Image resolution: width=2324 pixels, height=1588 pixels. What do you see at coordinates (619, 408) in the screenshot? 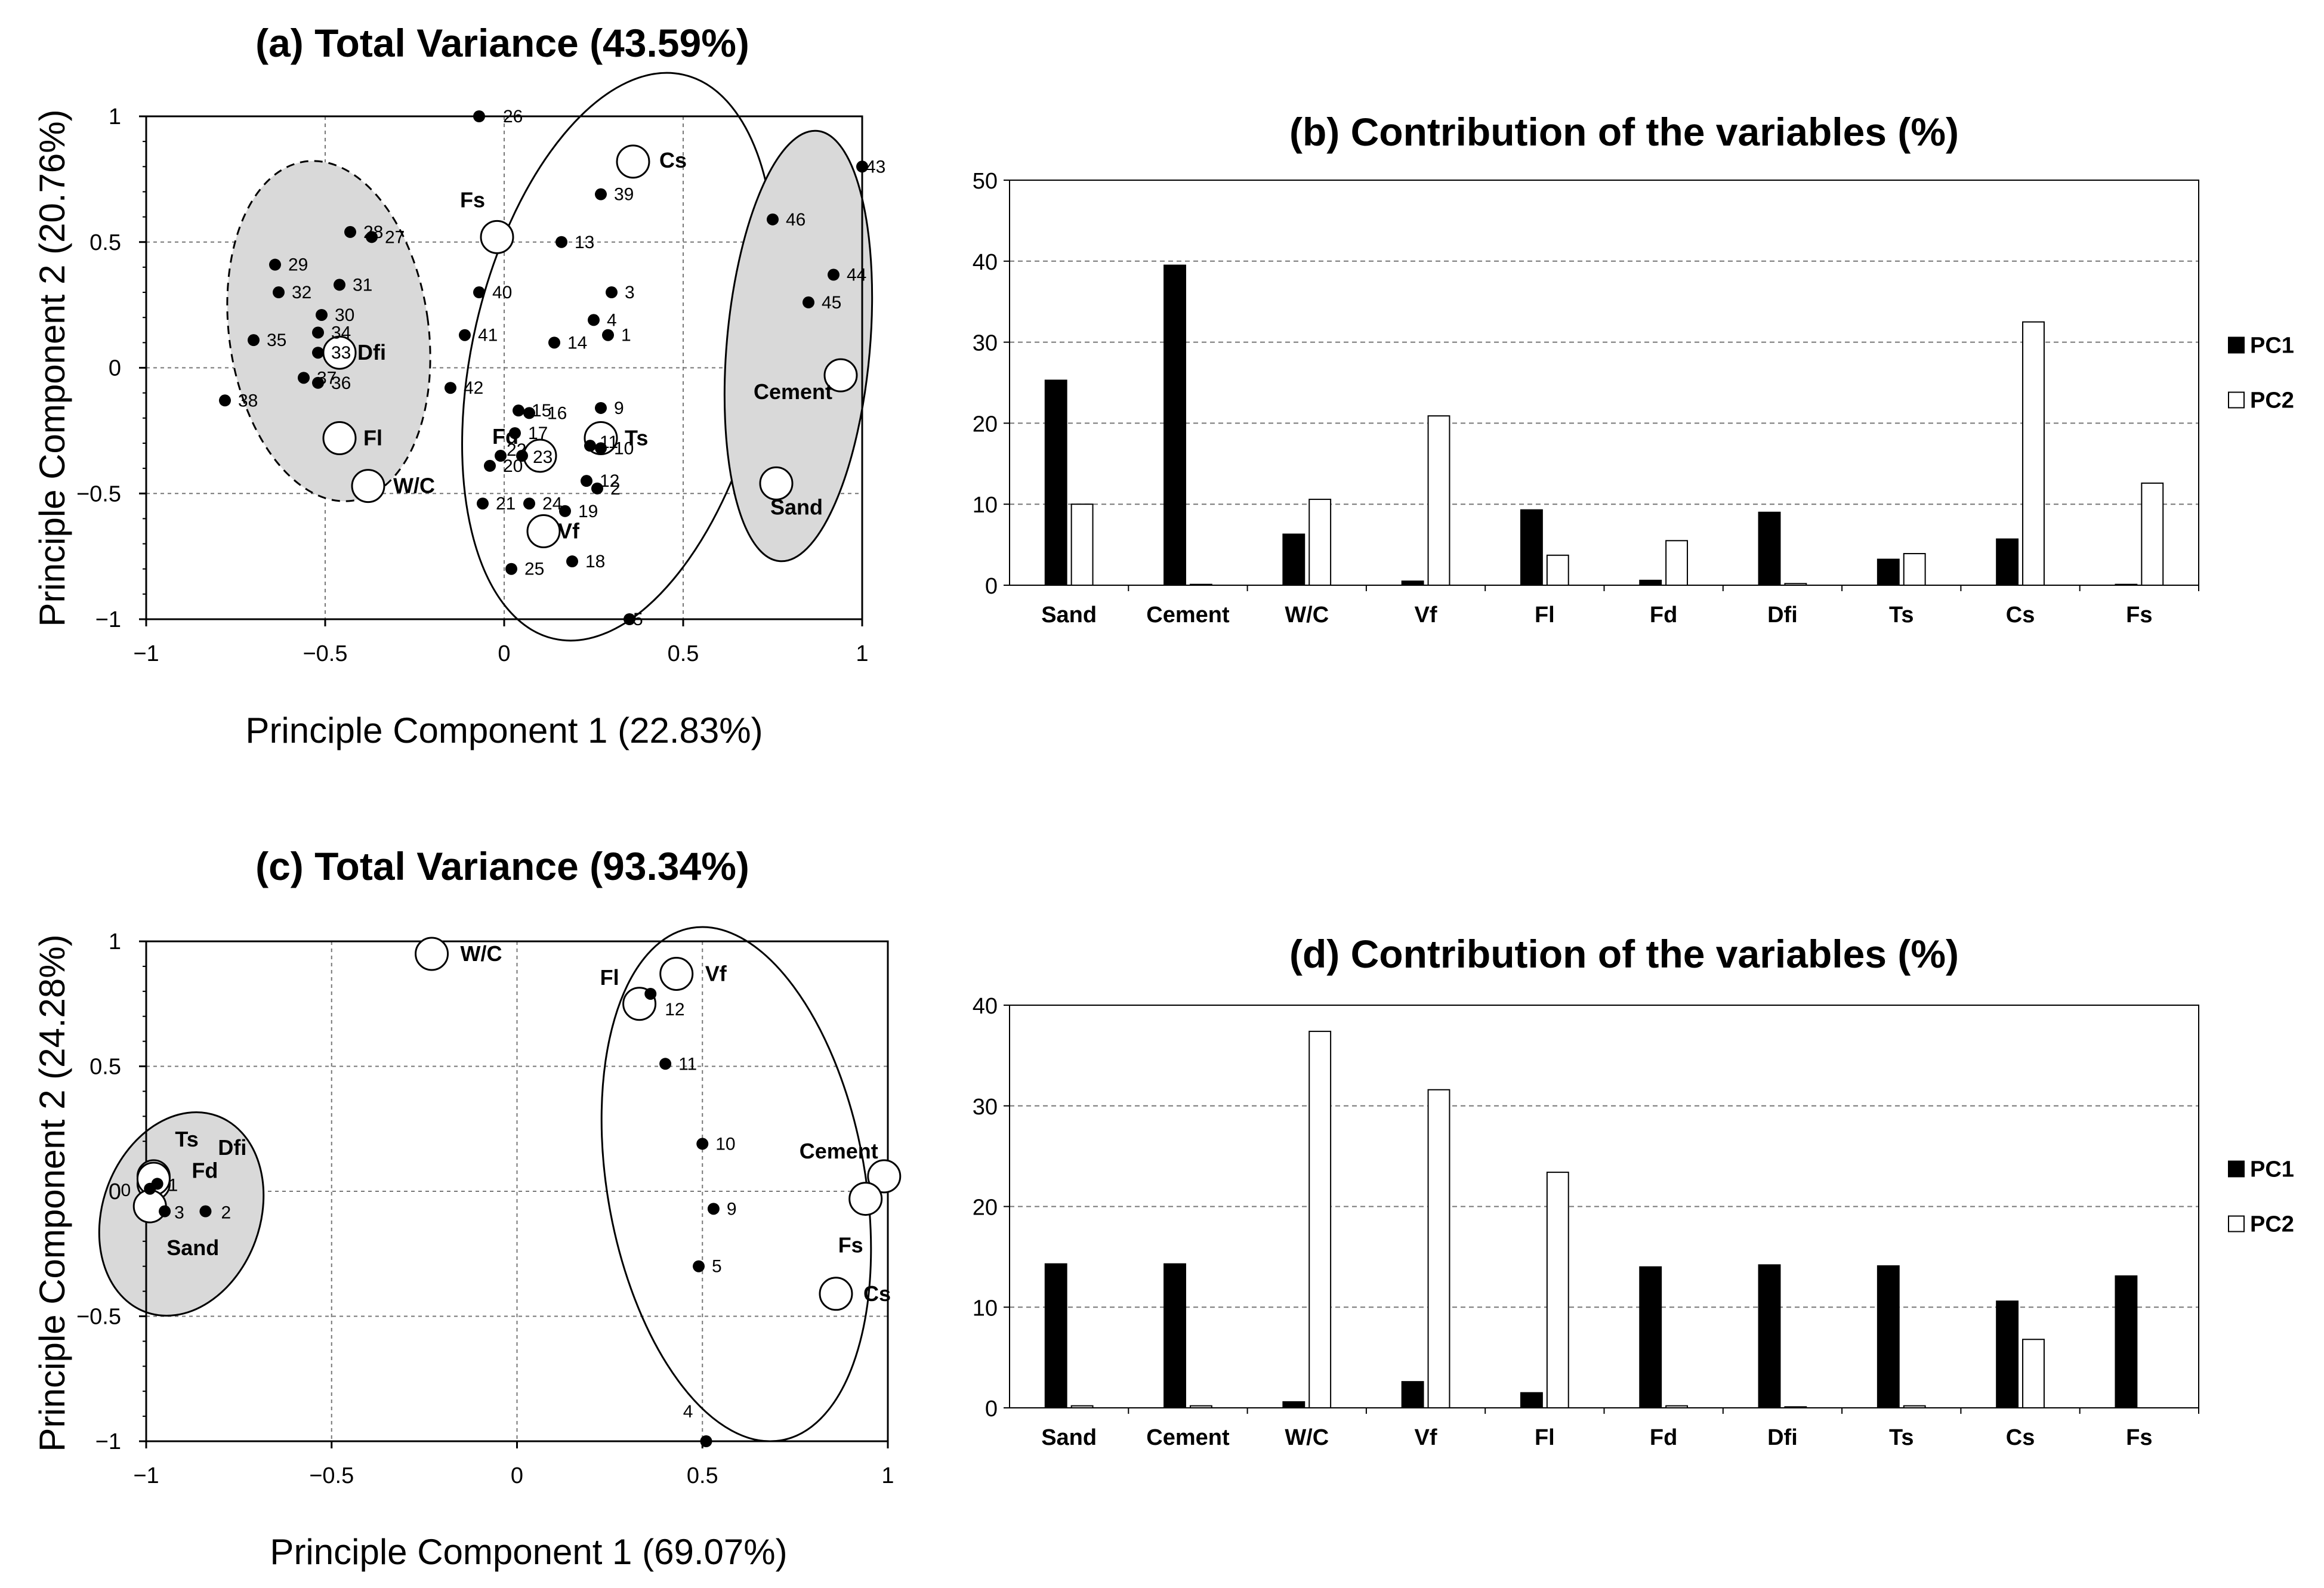
I see `a-sample-label: 9` at bounding box center [619, 408].